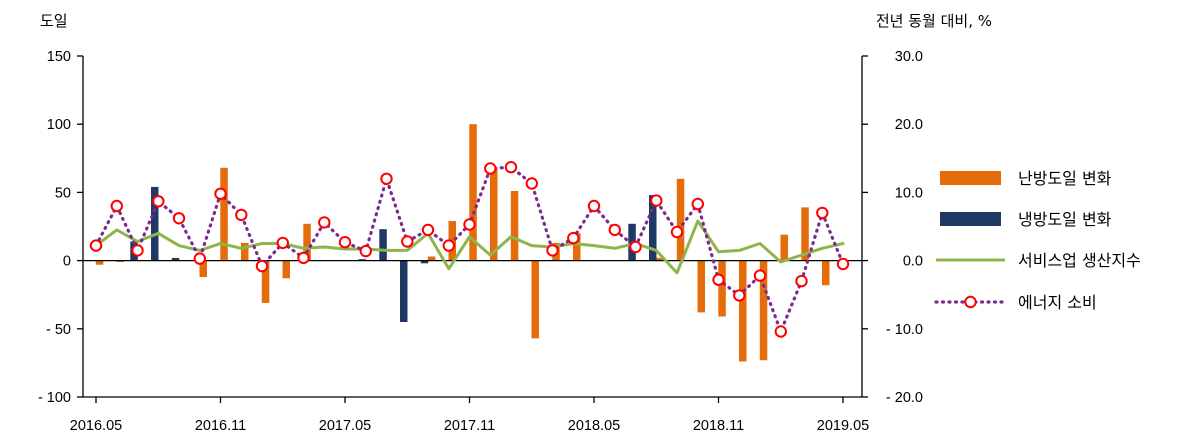  Describe the element at coordinates (345, 426) in the screenshot. I see `x-tick-label: 2017.05` at that location.